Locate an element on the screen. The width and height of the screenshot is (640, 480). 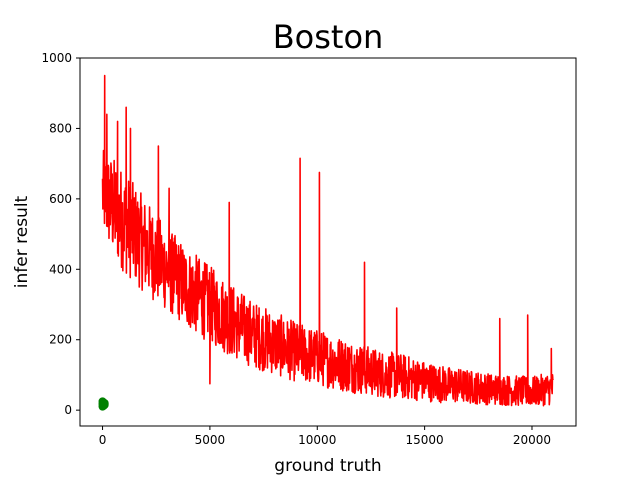
x-axis-label: ground truth is located at coordinates (327, 466).